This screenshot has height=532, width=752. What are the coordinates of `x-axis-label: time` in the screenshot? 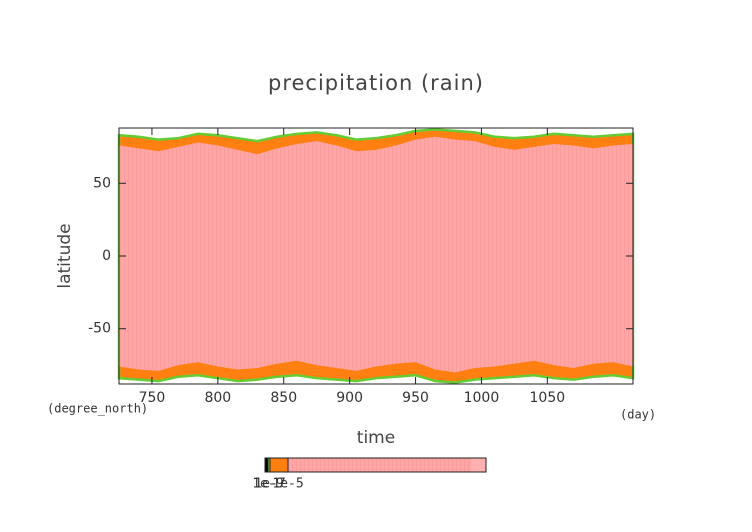 It's located at (376, 438).